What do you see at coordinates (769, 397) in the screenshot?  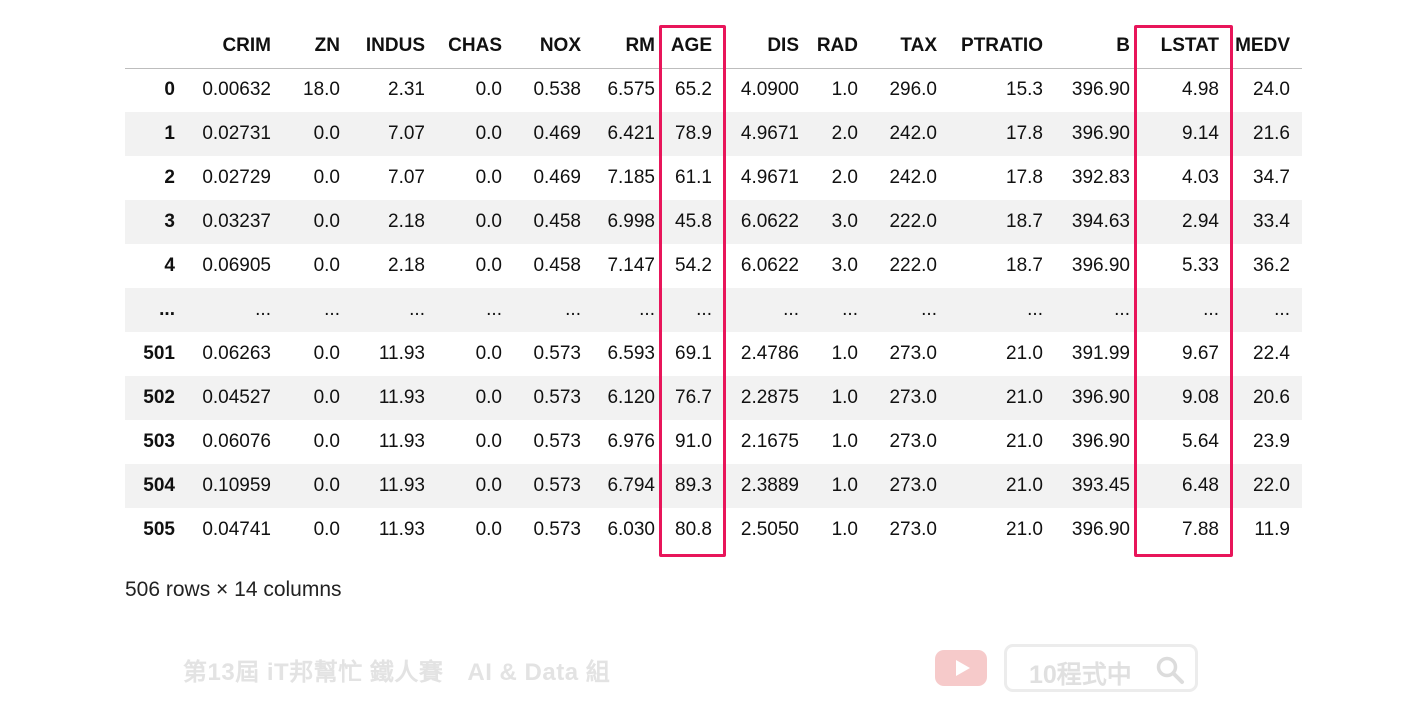 I see `table-cell: 2.2875` at bounding box center [769, 397].